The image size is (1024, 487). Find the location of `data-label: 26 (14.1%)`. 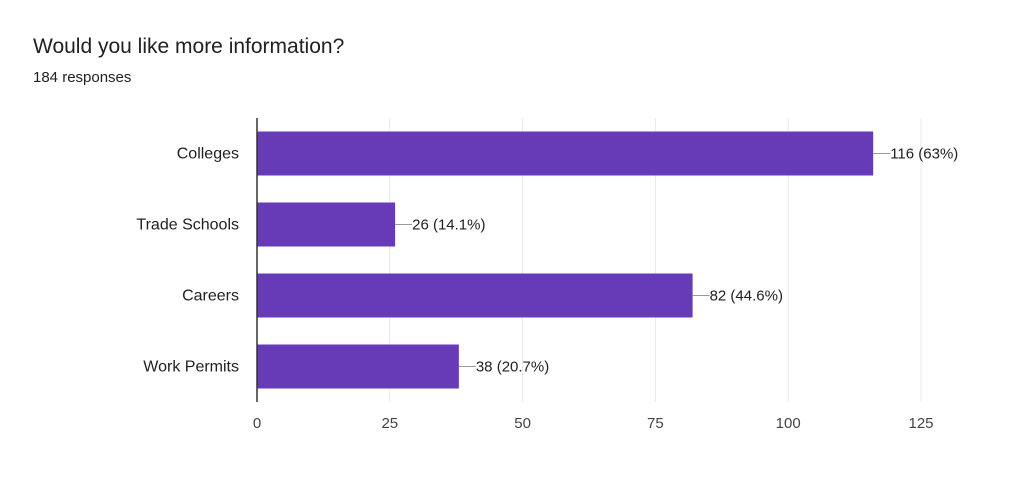

data-label: 26 (14.1%) is located at coordinates (448, 225).